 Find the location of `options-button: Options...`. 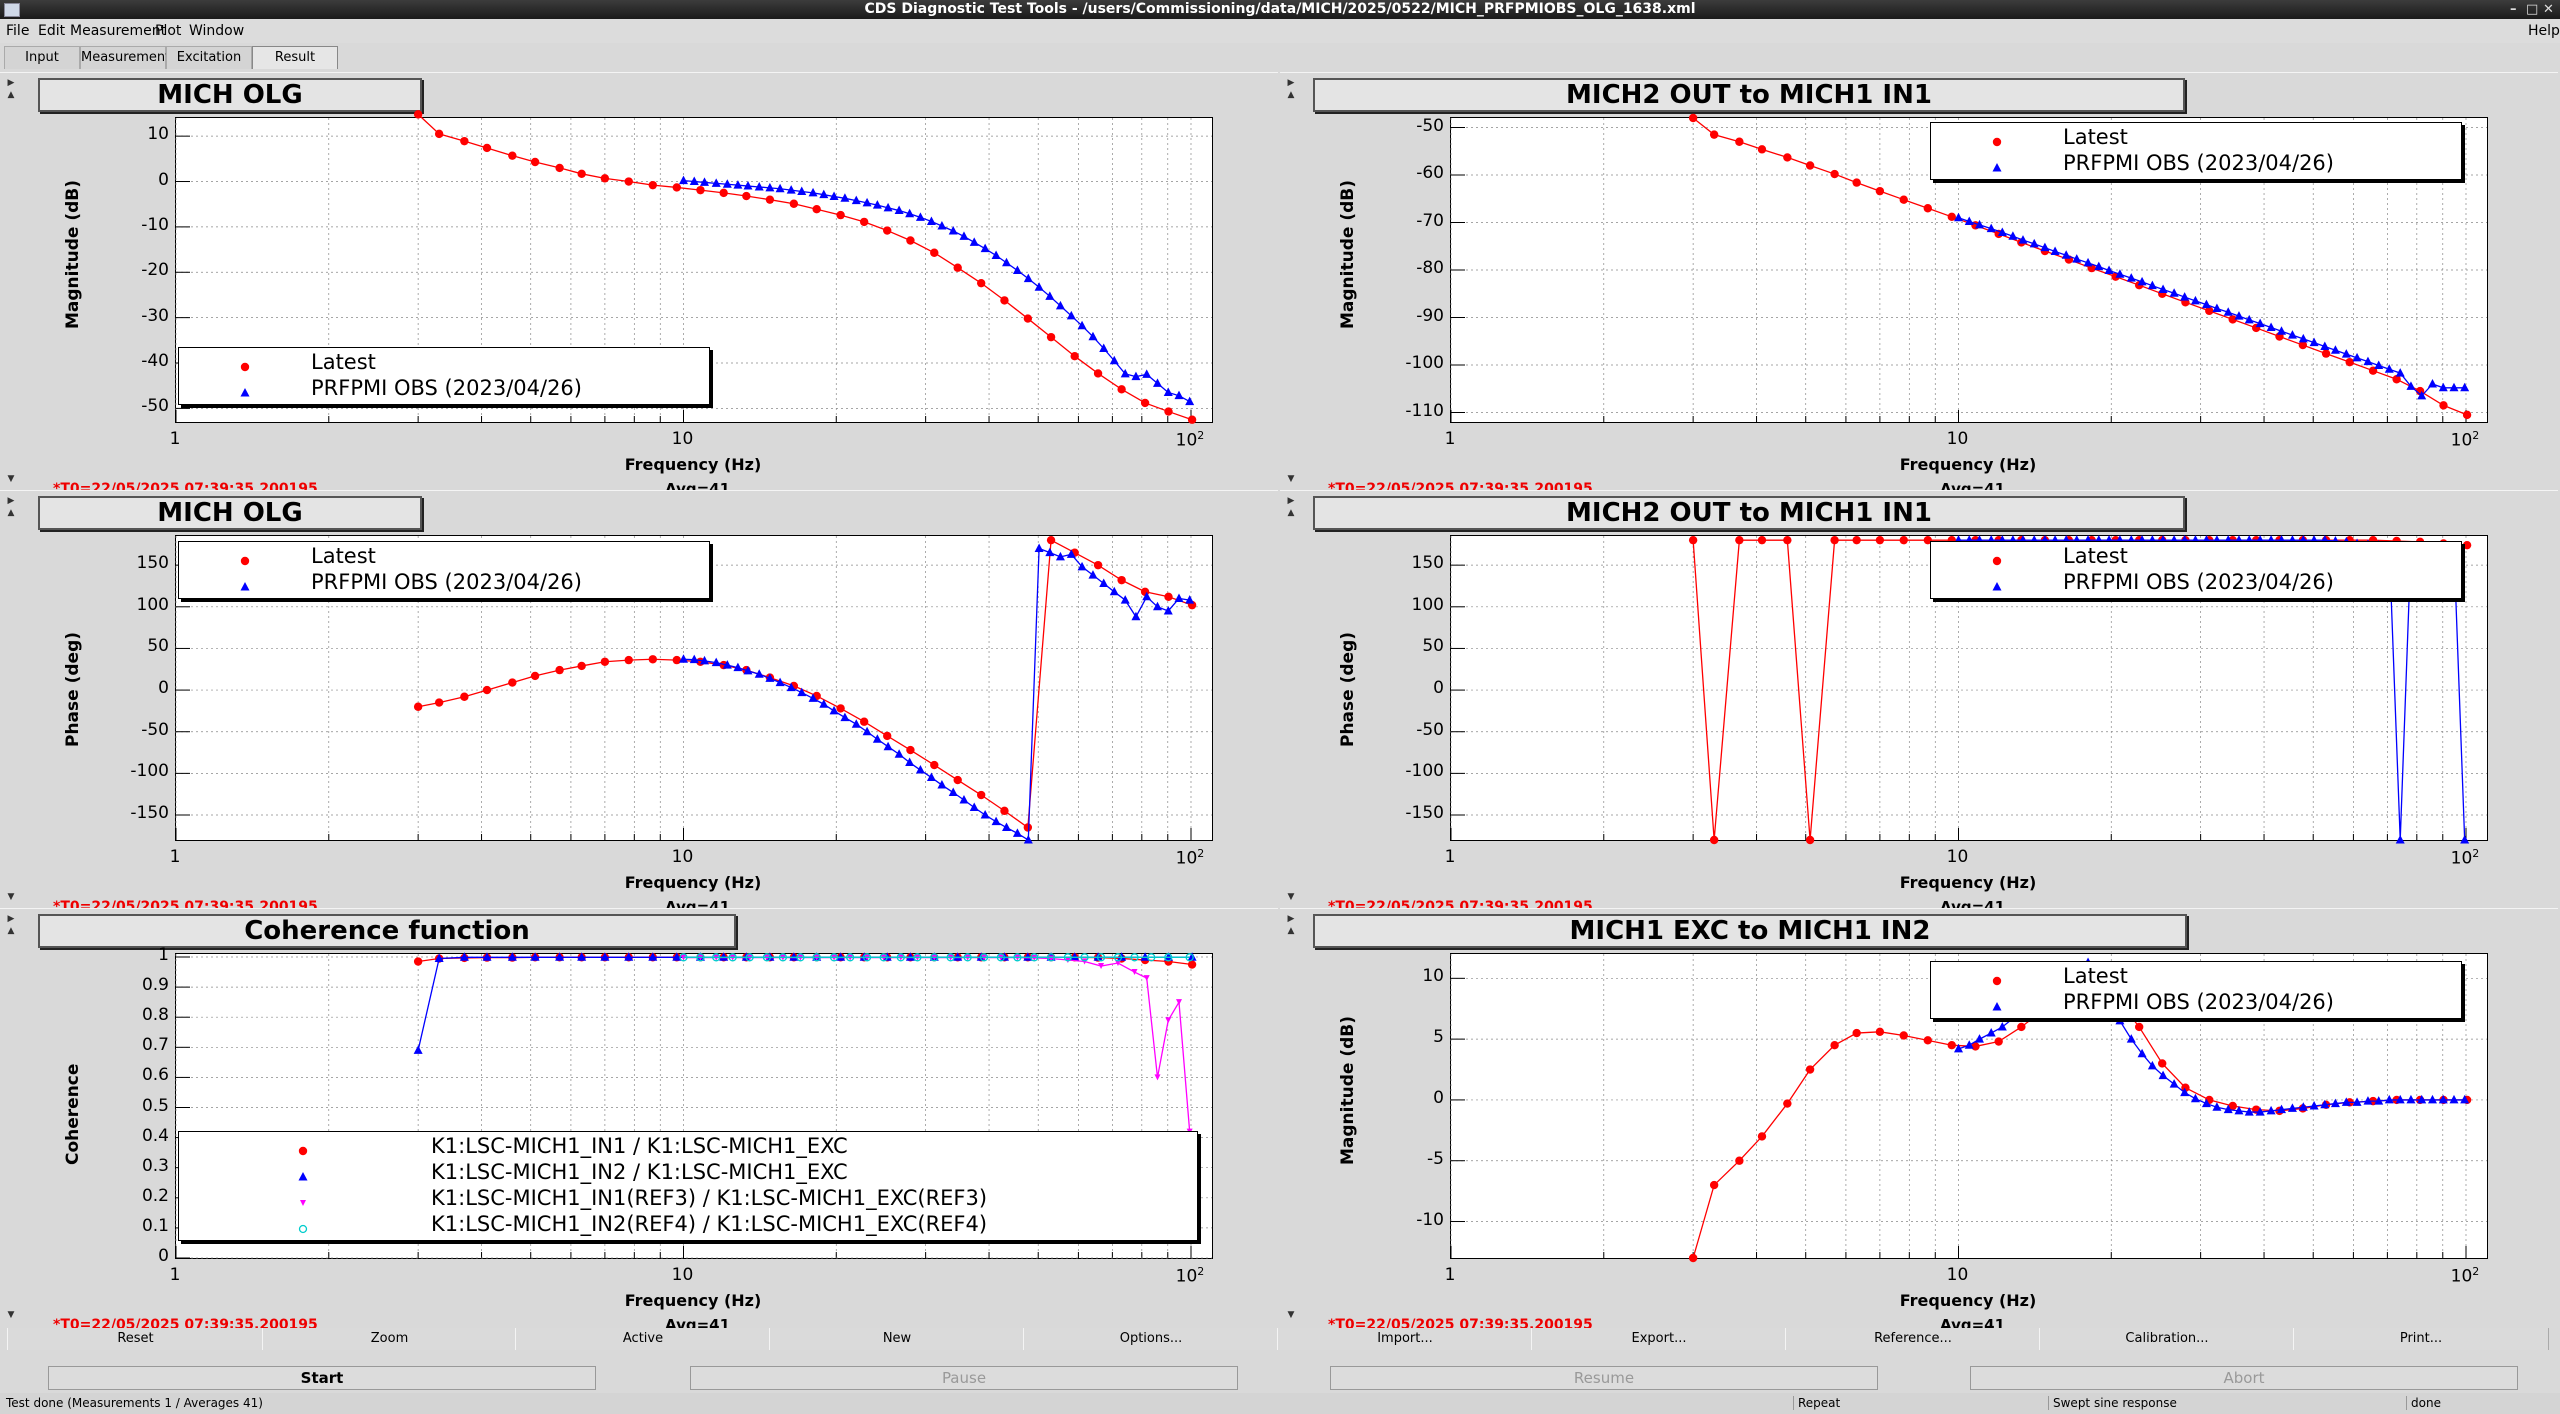

options-button: Options... is located at coordinates (1151, 1339).